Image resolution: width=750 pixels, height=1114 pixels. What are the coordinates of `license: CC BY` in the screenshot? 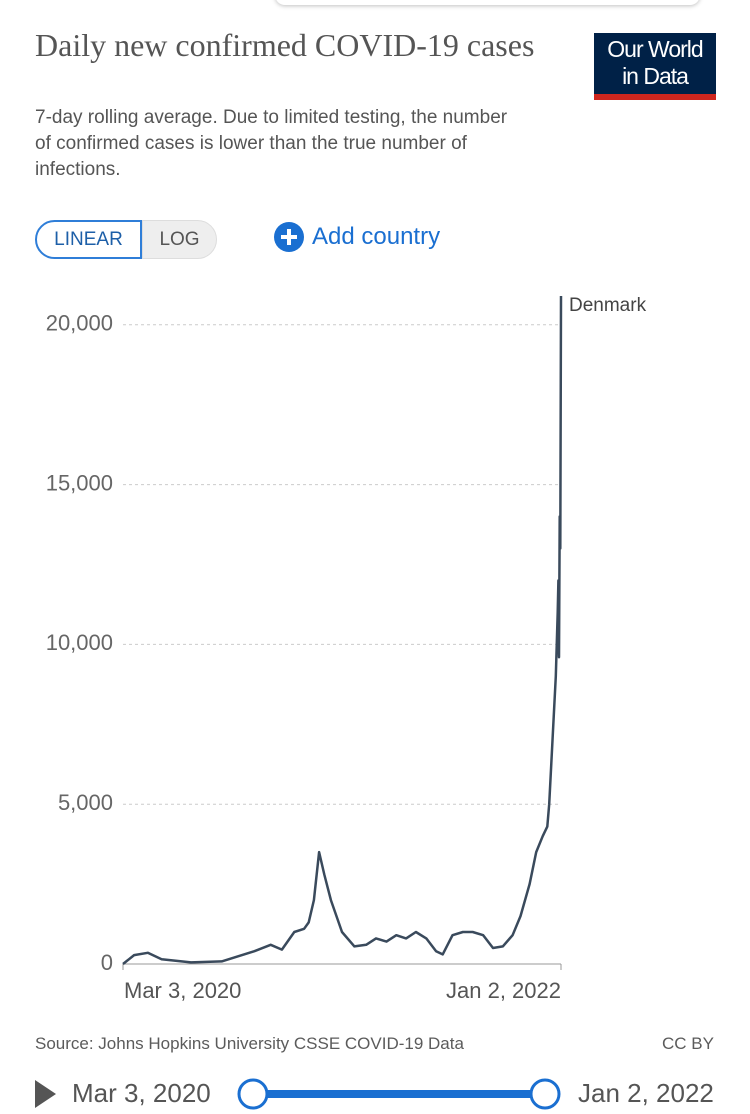 It's located at (688, 1043).